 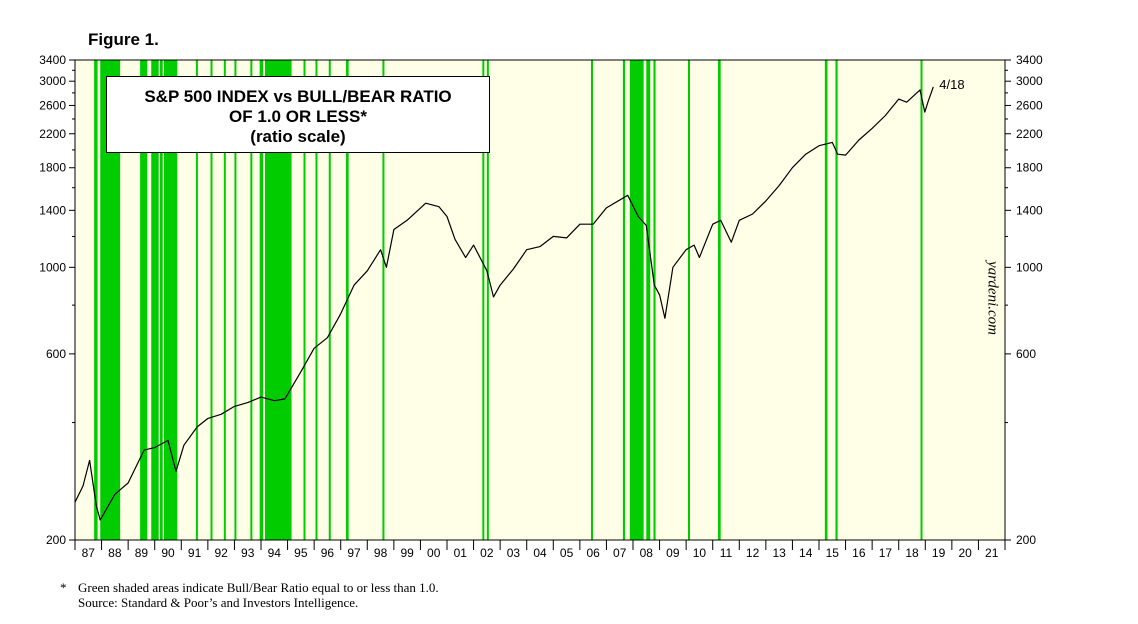 I want to click on x-tick-label: 15, so click(x=833, y=553).